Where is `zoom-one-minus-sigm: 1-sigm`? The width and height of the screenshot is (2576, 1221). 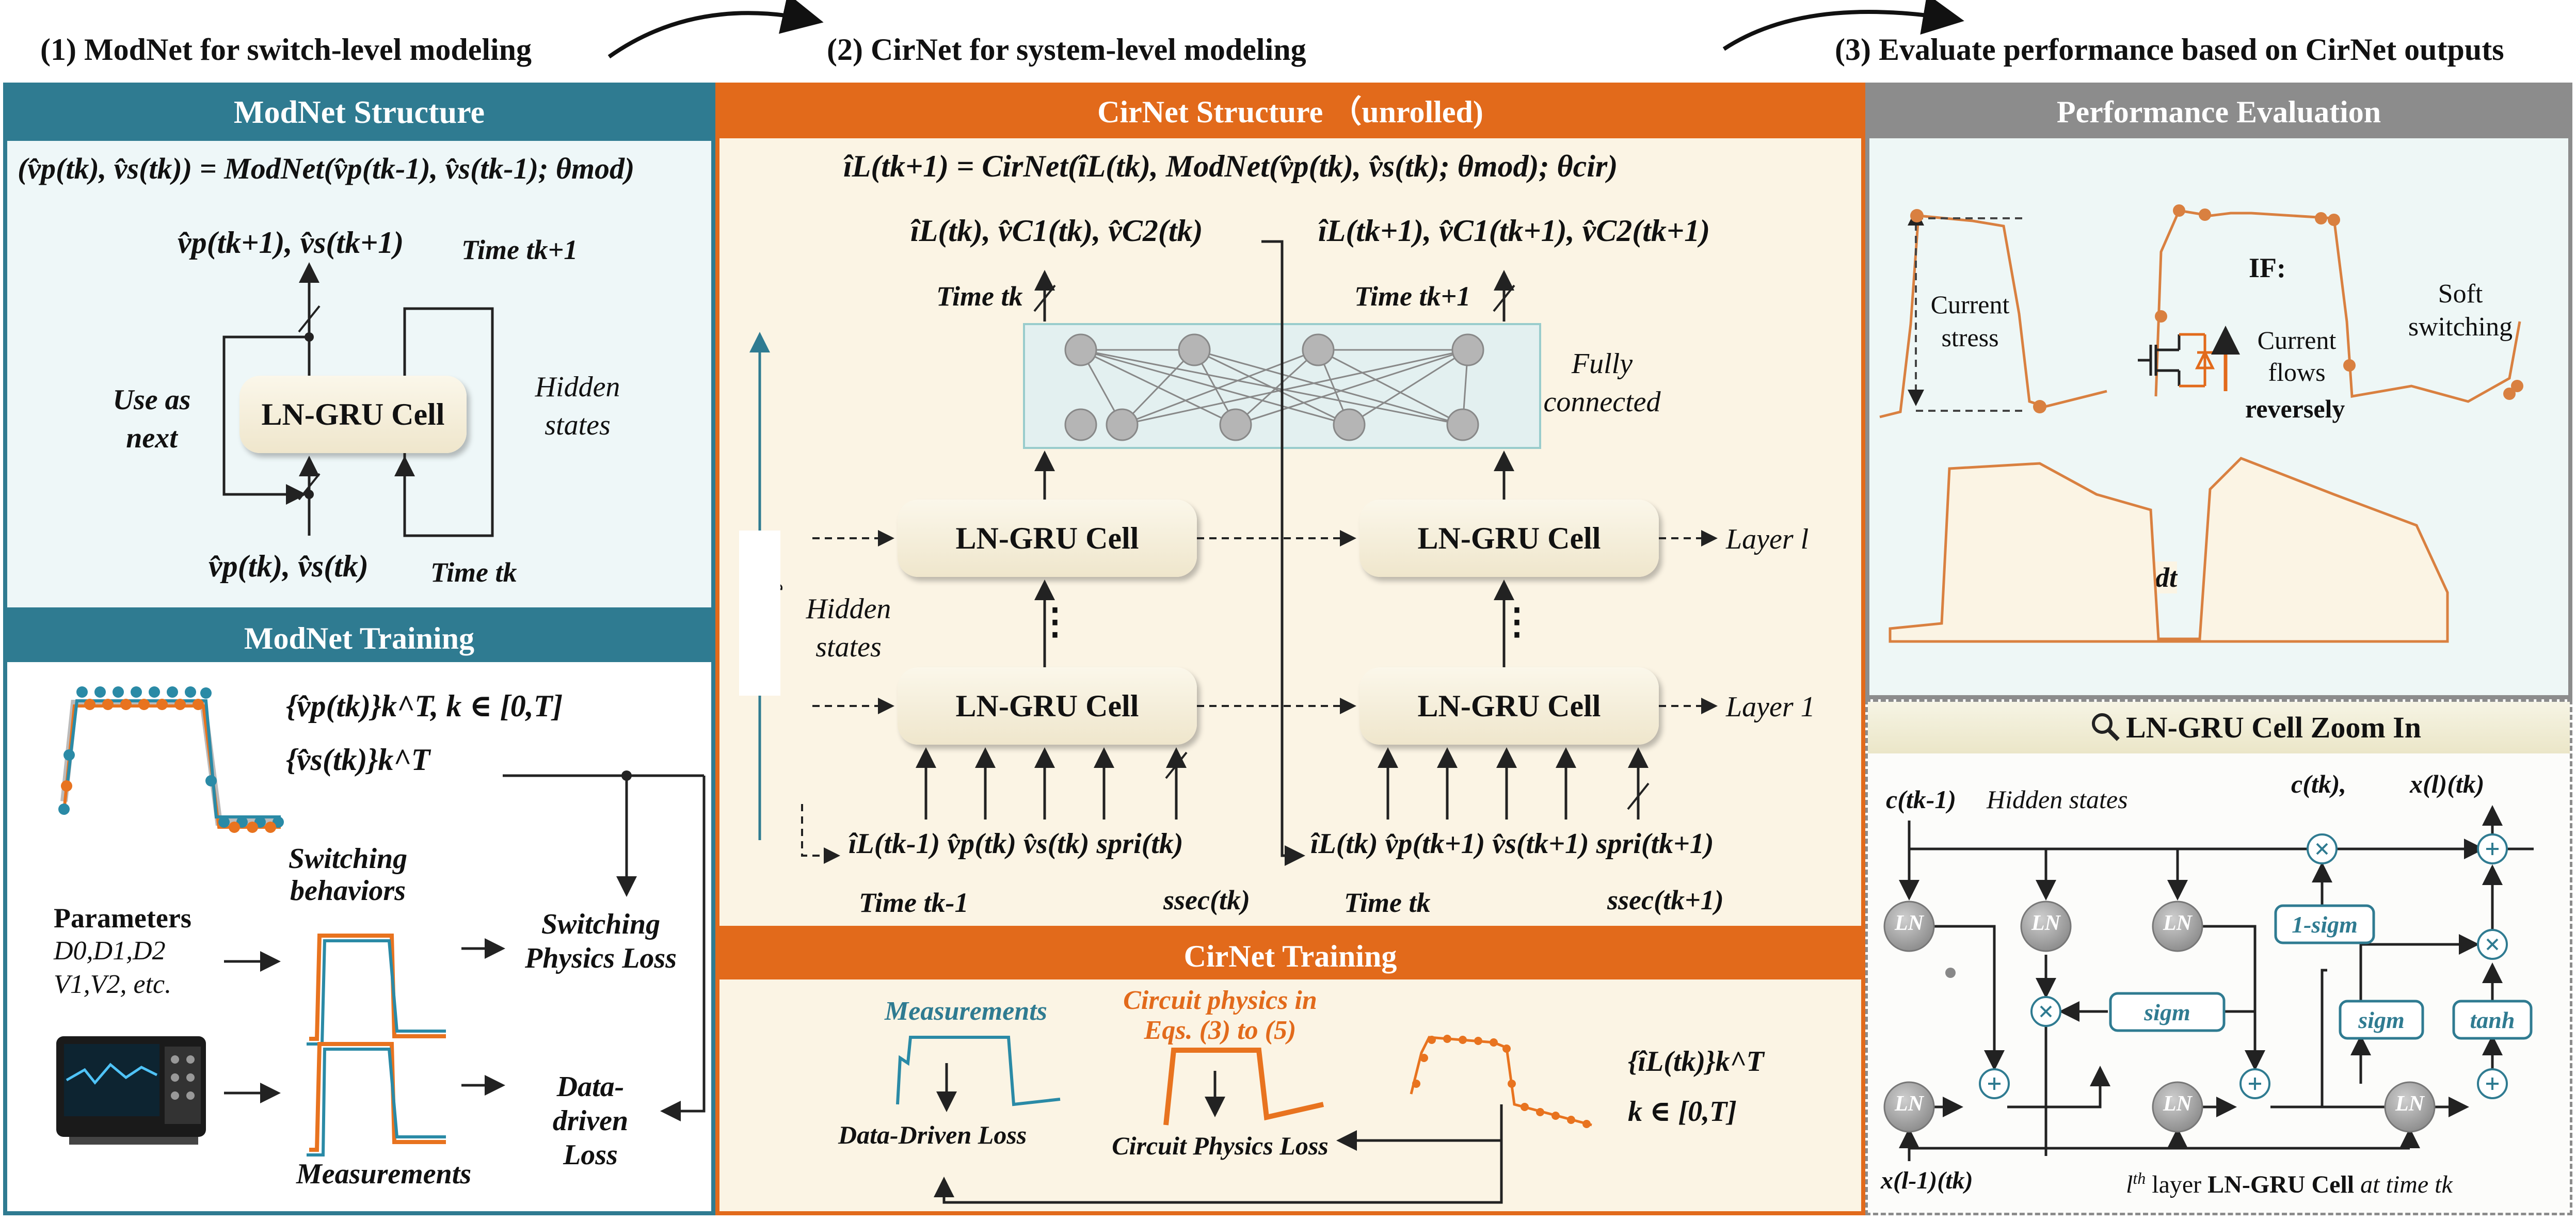 zoom-one-minus-sigm: 1-sigm is located at coordinates (2325, 924).